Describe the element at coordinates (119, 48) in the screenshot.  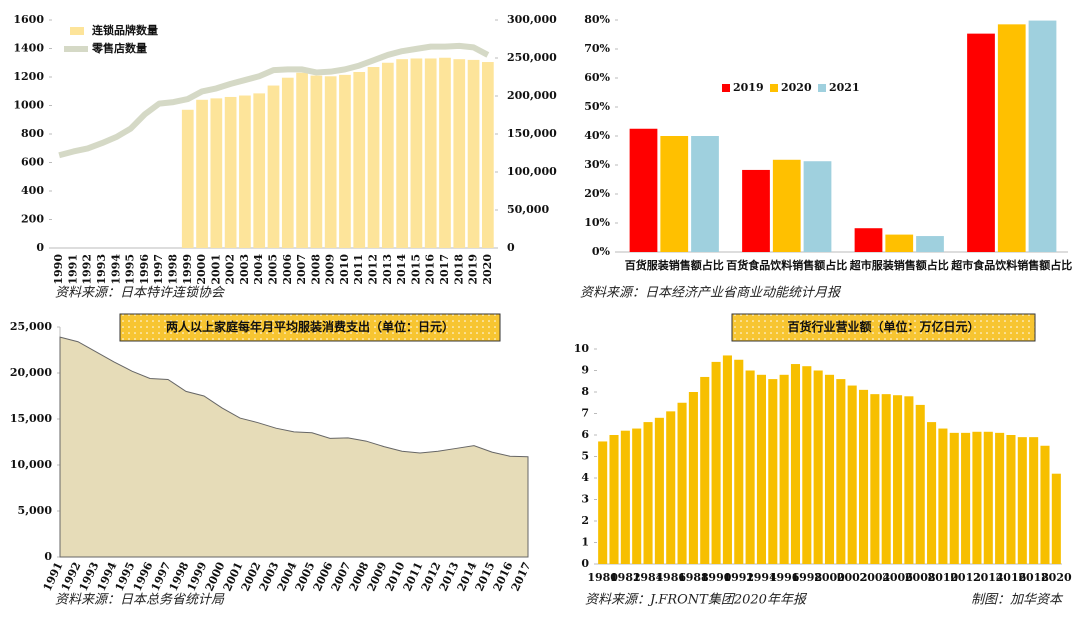
I see `legend-label: 零售店数量` at that location.